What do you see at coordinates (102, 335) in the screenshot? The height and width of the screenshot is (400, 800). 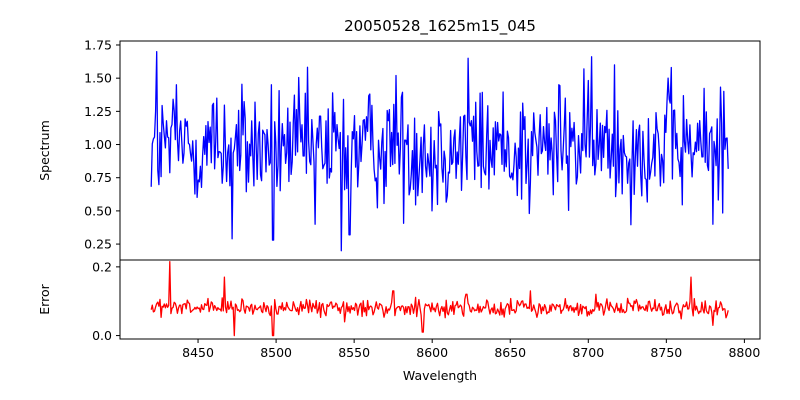 I see `error-y-tick-label: 0.0` at bounding box center [102, 335].